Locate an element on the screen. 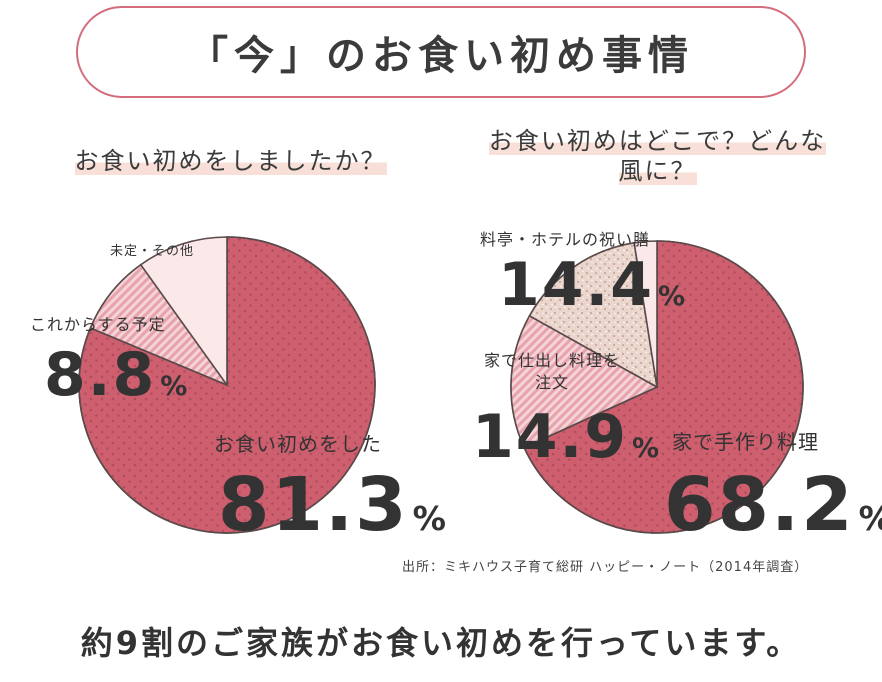 The width and height of the screenshot is (882, 682). slice-value-done: 81.3% is located at coordinates (333, 505).